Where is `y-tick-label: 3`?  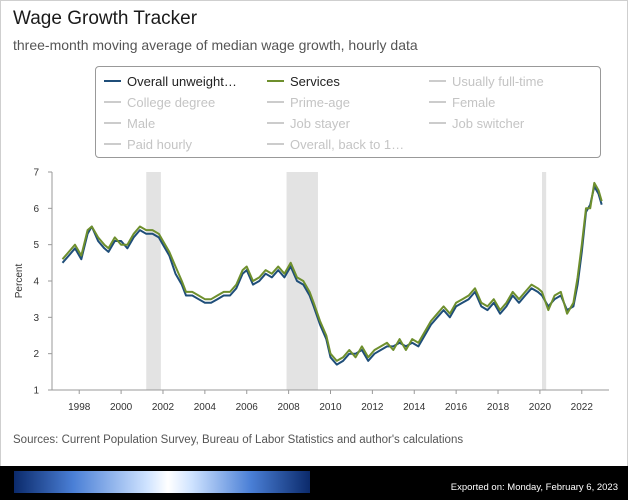 y-tick-label: 3 is located at coordinates (36, 318).